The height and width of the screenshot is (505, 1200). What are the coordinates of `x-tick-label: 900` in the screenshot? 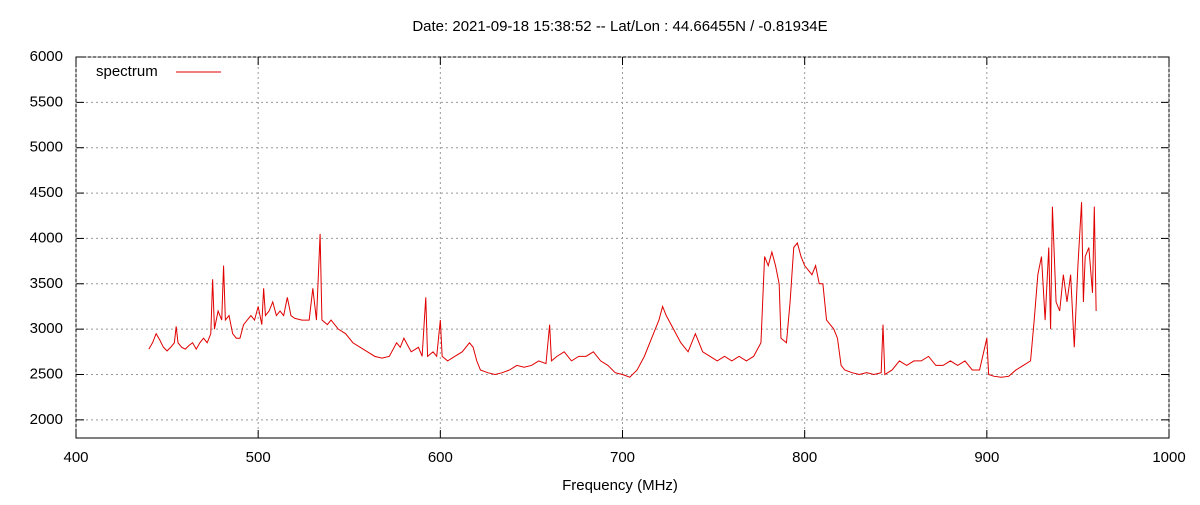 It's located at (986, 457).